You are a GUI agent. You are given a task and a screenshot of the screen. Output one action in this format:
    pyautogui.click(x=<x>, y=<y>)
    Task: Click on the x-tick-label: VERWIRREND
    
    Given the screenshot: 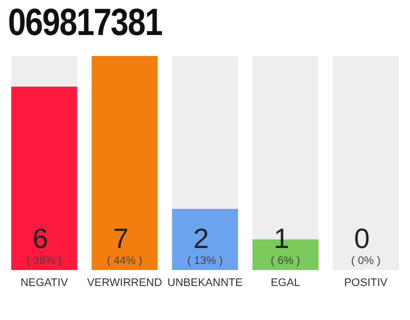 What is the action you would take?
    pyautogui.click(x=124, y=282)
    